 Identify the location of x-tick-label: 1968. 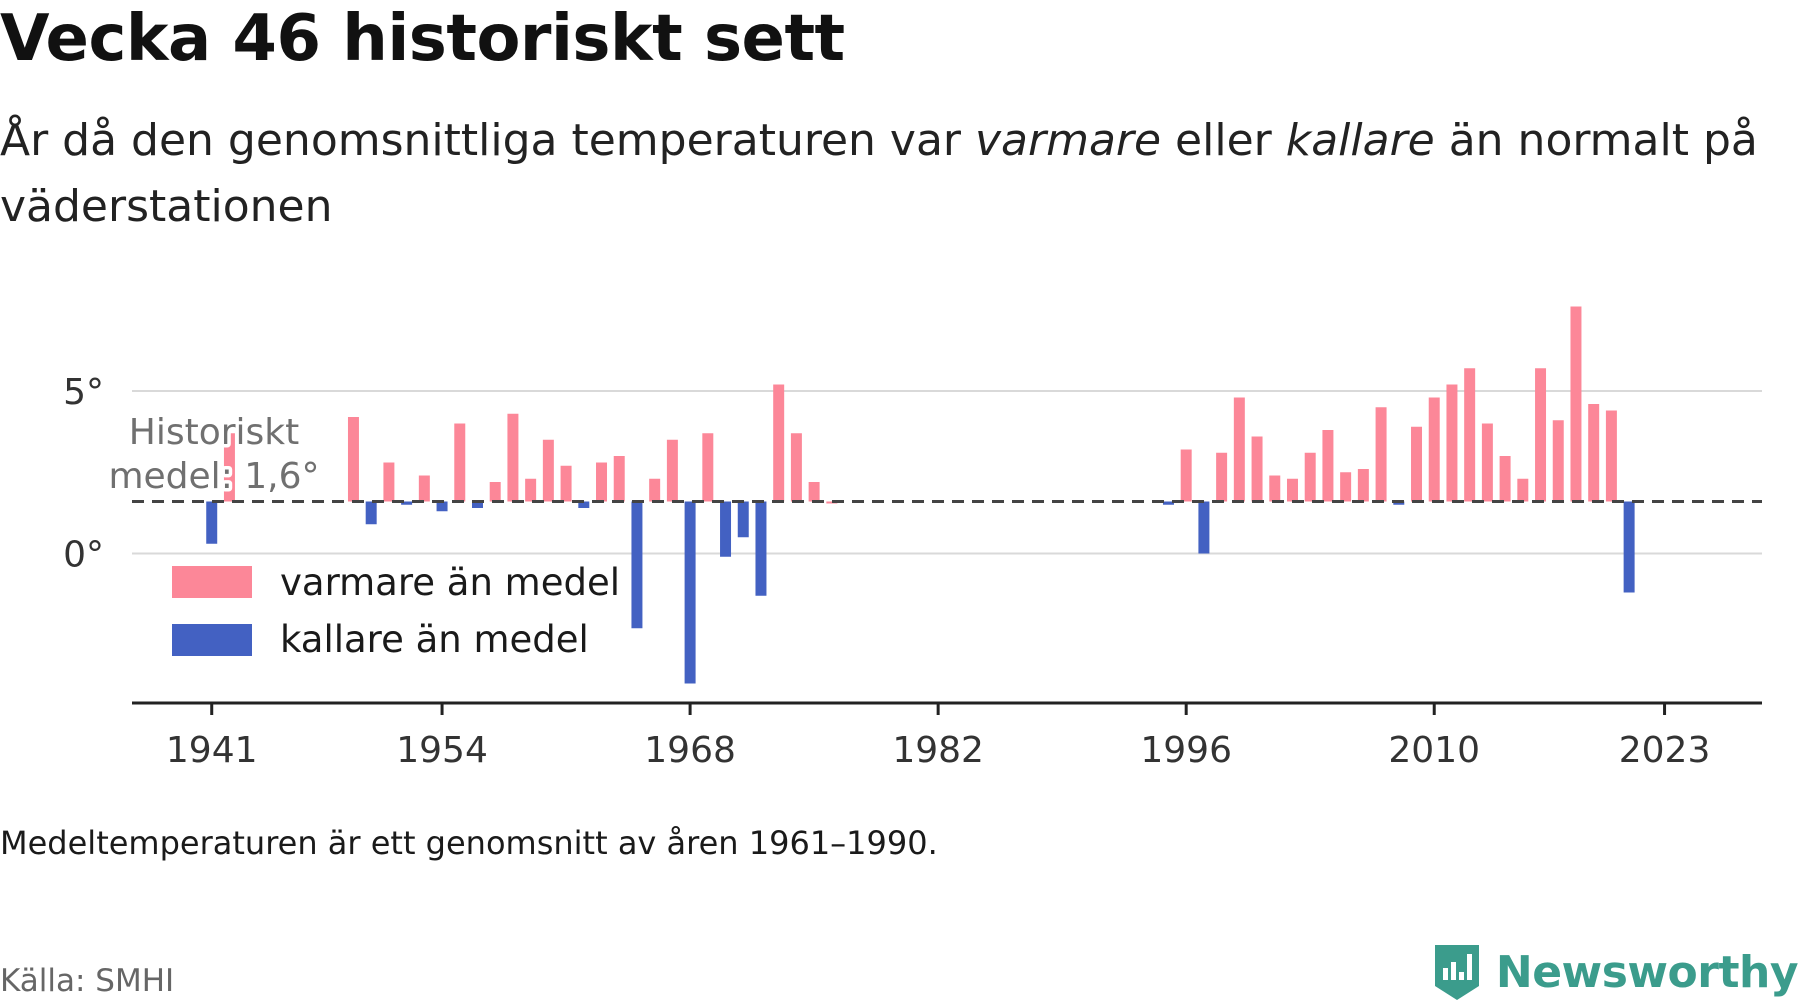
(690, 750).